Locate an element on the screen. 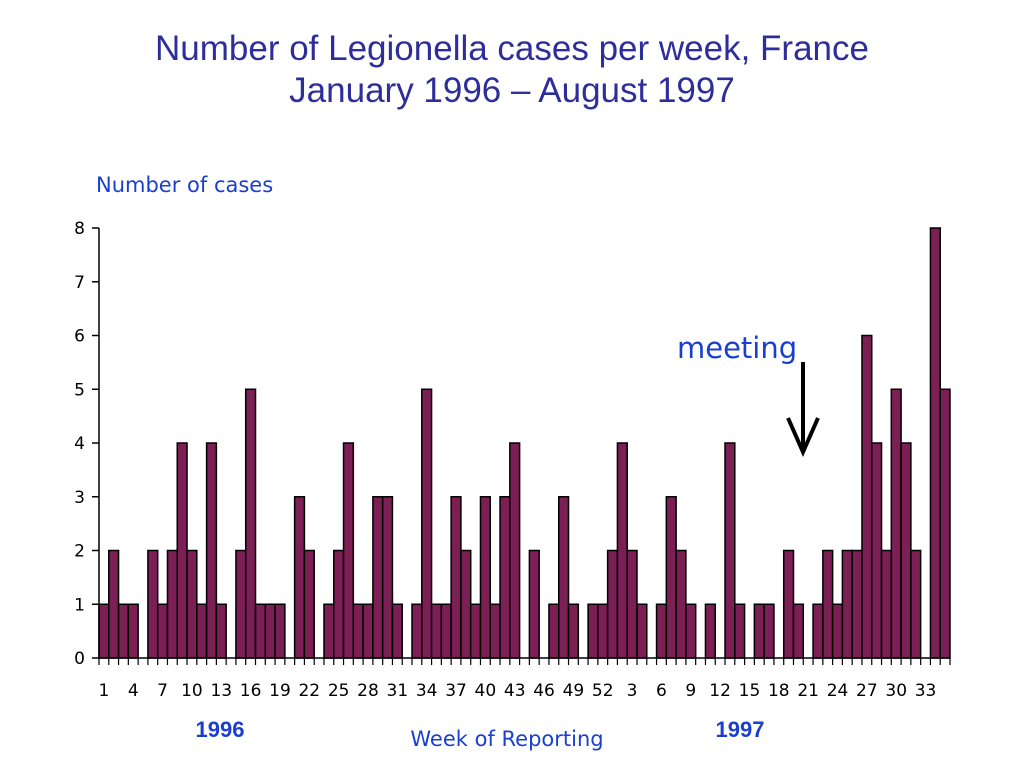 This screenshot has width=1024, height=768. y-axis-label: Number of cases is located at coordinates (184, 185).